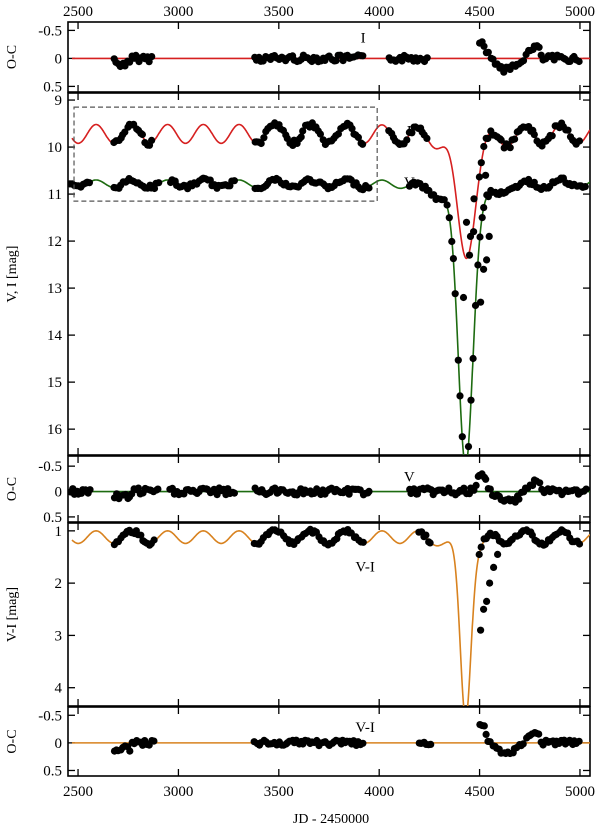  What do you see at coordinates (12, 741) in the screenshot?
I see `oc_vi-y-axis-label: O-C` at bounding box center [12, 741].